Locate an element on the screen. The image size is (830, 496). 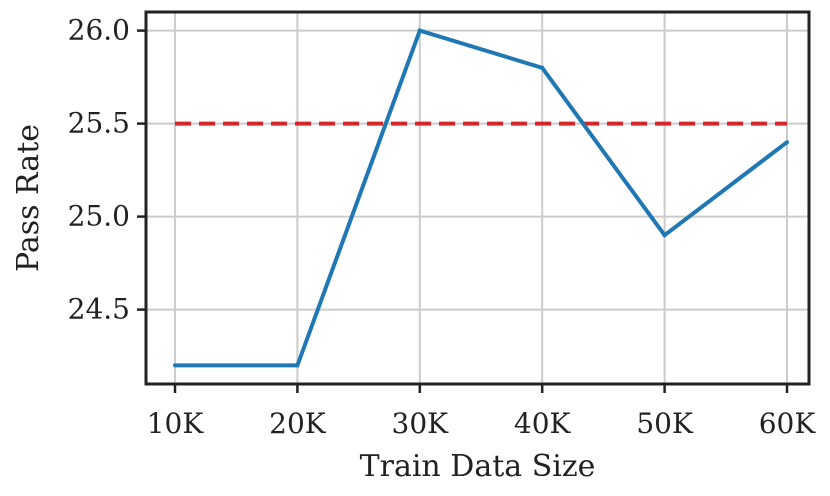
x-tick-label: 30K is located at coordinates (421, 423).